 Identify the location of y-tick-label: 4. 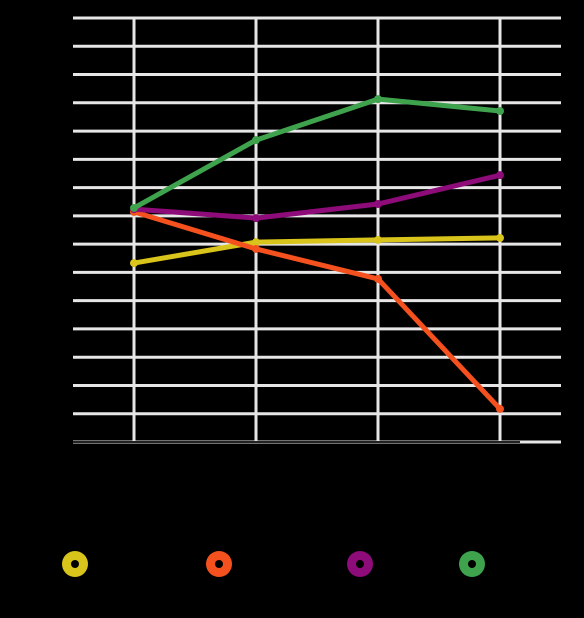
(61, 328).